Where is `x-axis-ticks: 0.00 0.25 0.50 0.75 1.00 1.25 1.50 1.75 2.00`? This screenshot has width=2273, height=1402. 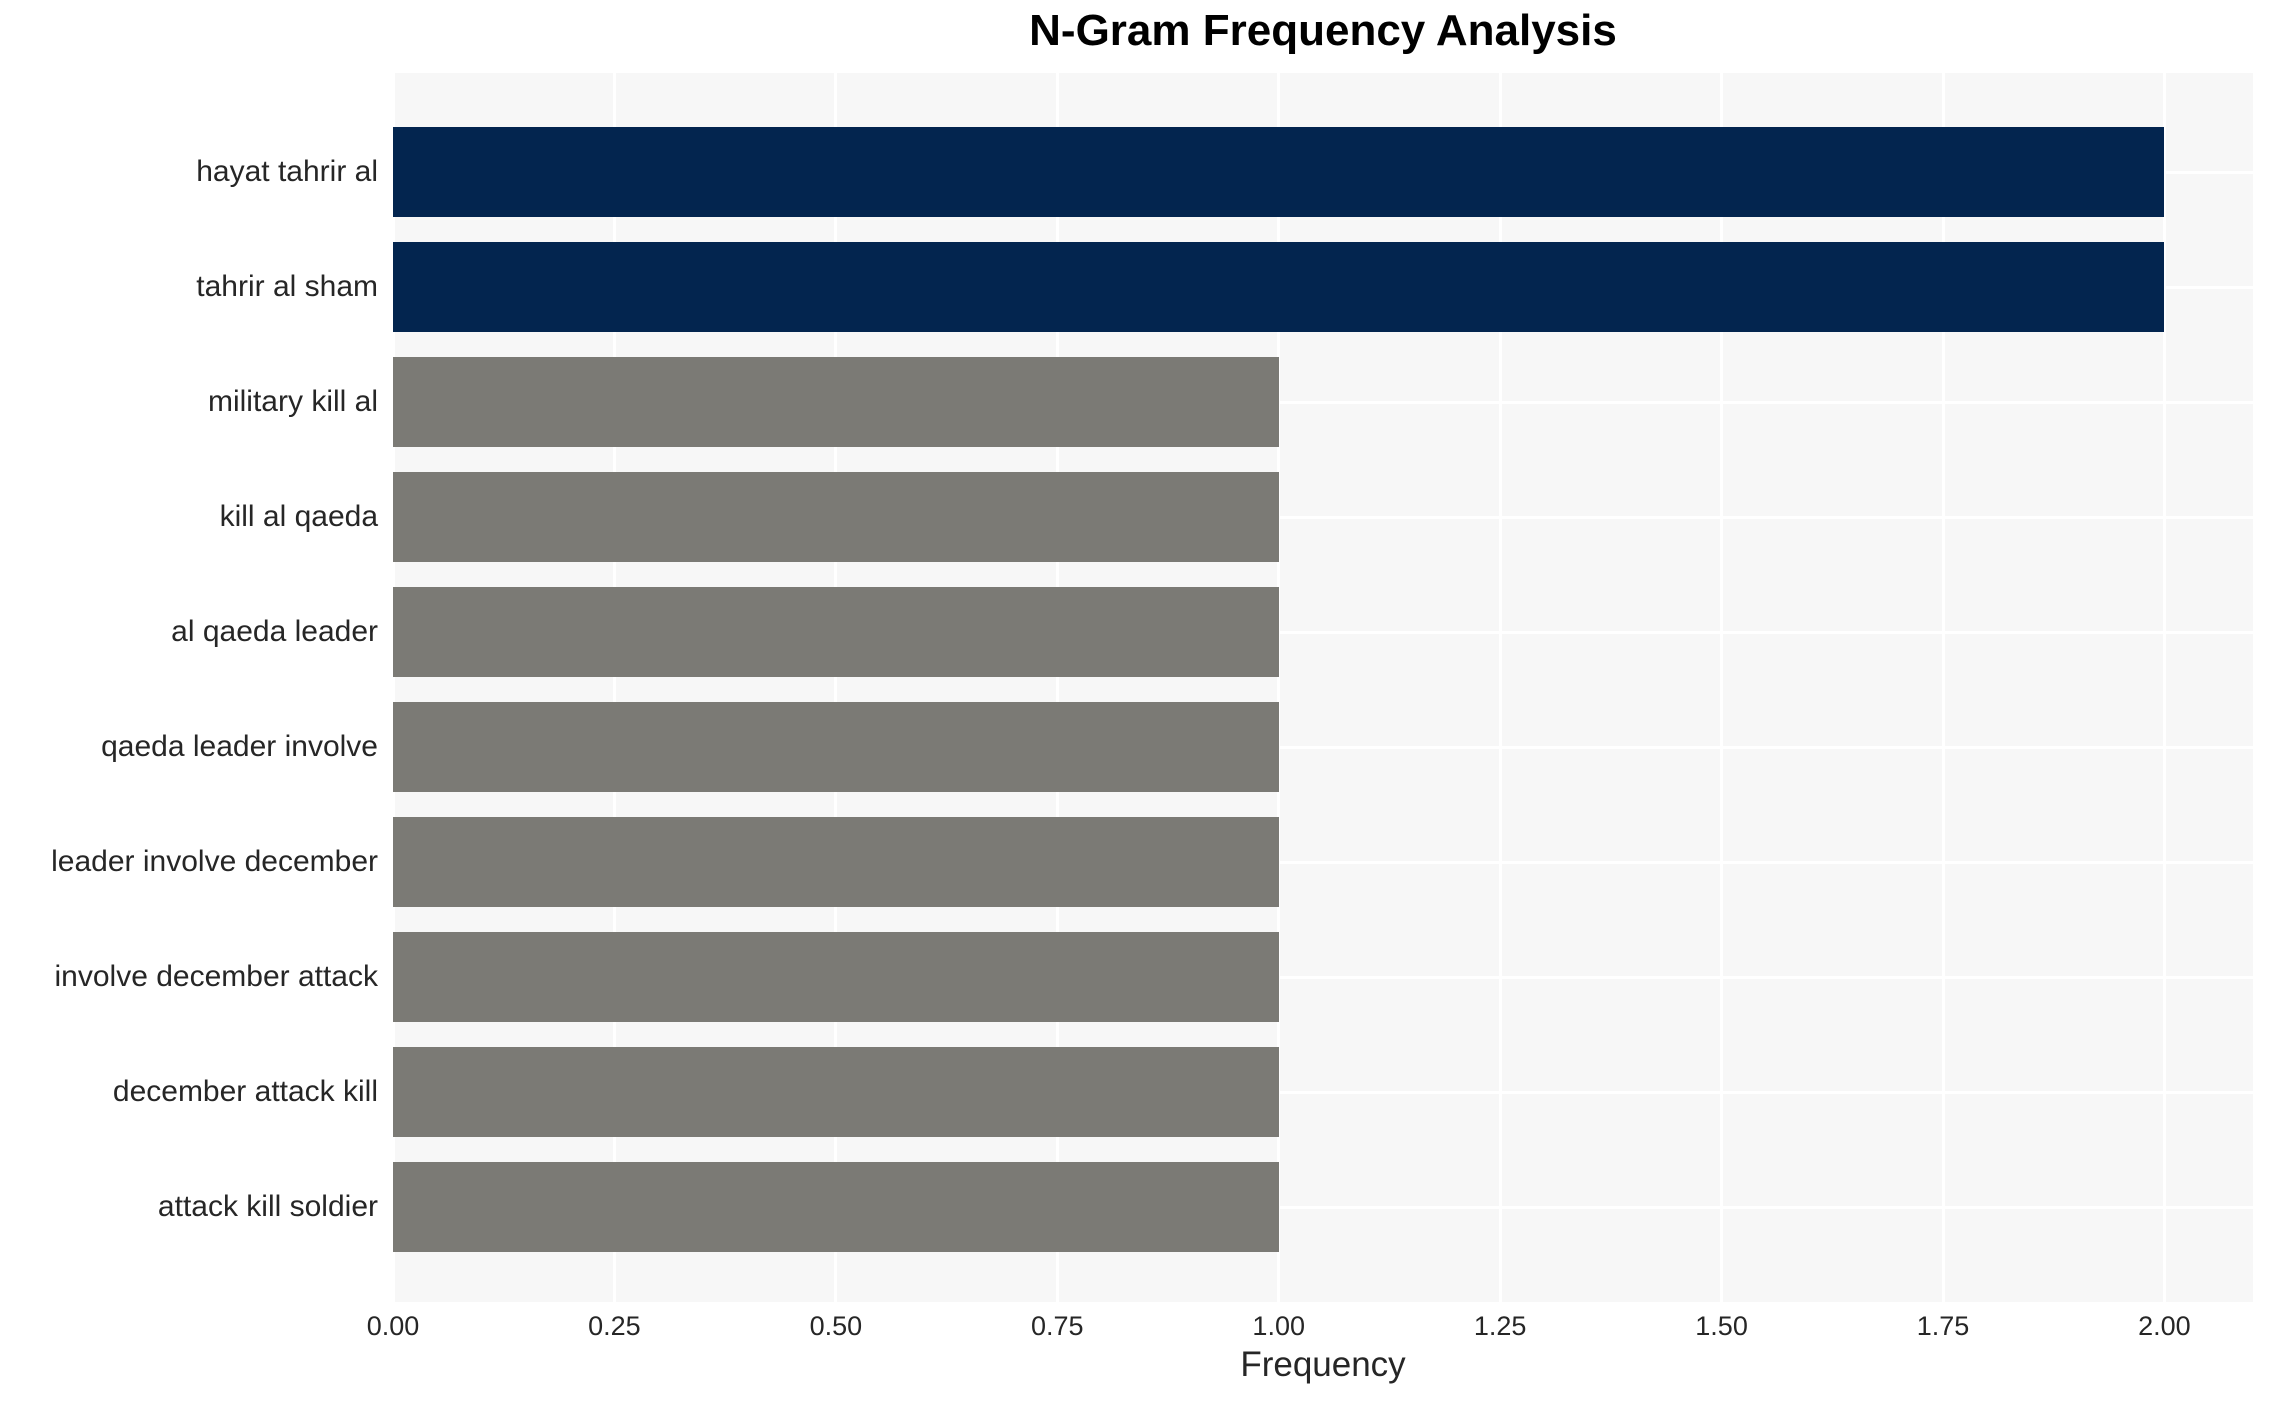 x-axis-ticks: 0.00 0.25 0.50 0.75 1.00 1.25 1.50 1.75 2.00 is located at coordinates (1310, 1328).